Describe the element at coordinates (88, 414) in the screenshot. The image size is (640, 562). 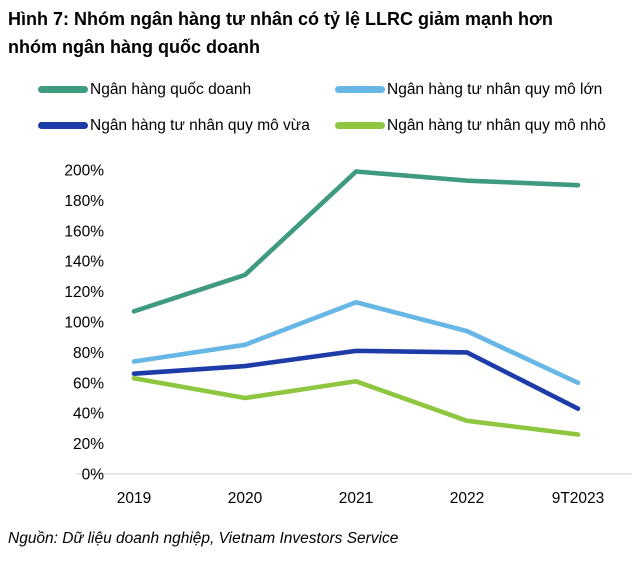
I see `y-tick-label: 40%` at that location.